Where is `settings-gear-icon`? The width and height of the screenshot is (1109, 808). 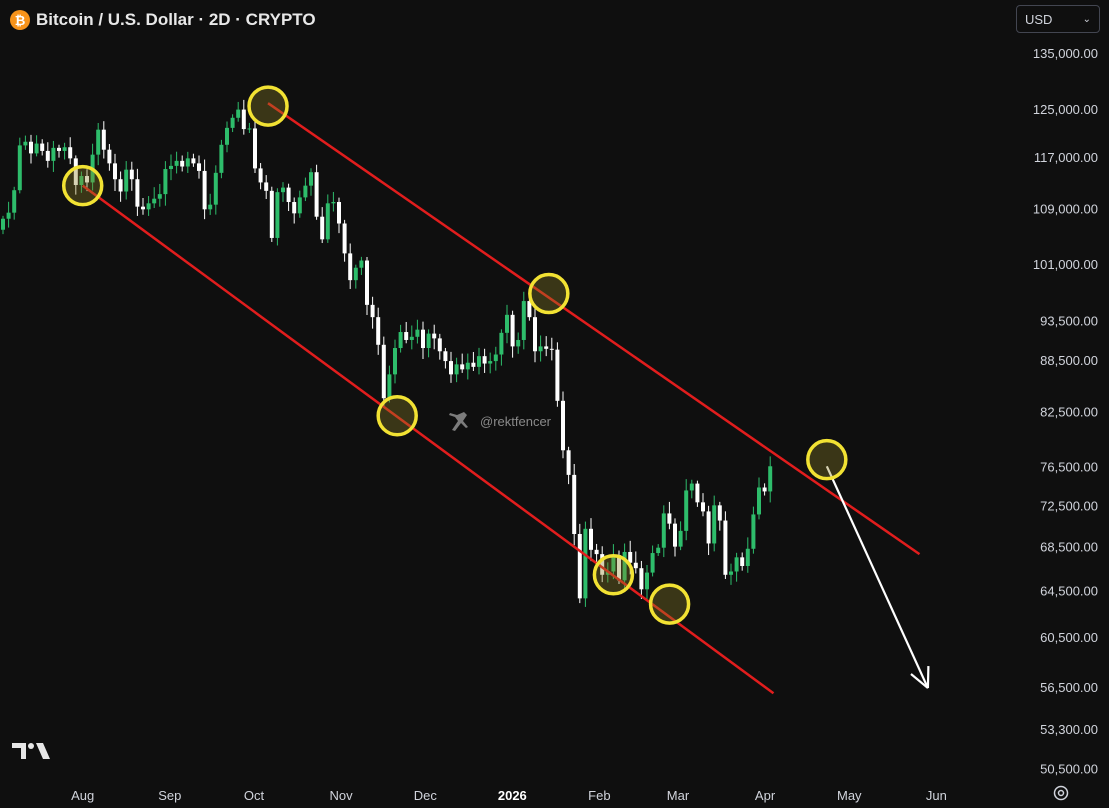
settings-gear-icon is located at coordinates (1061, 793).